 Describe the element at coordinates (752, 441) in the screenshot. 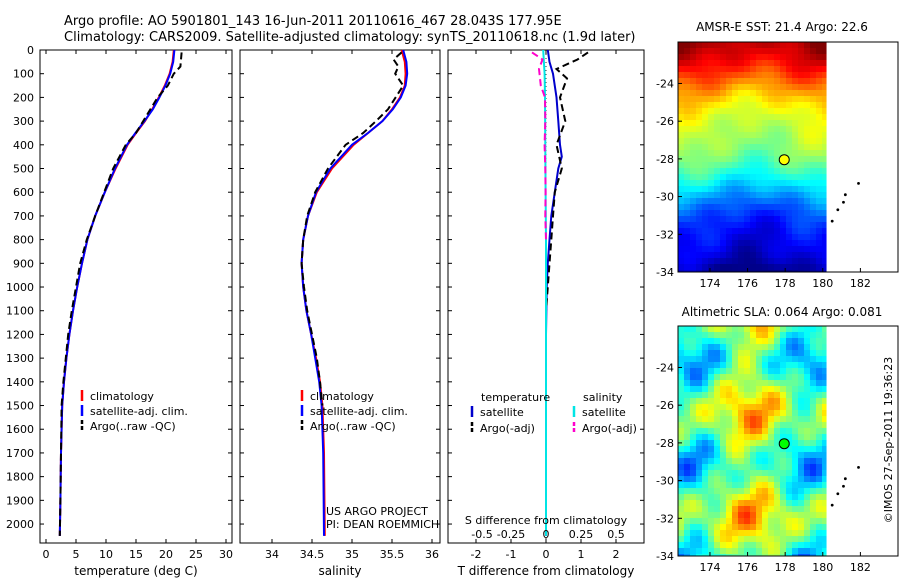

I see `map-field-sla-map` at that location.